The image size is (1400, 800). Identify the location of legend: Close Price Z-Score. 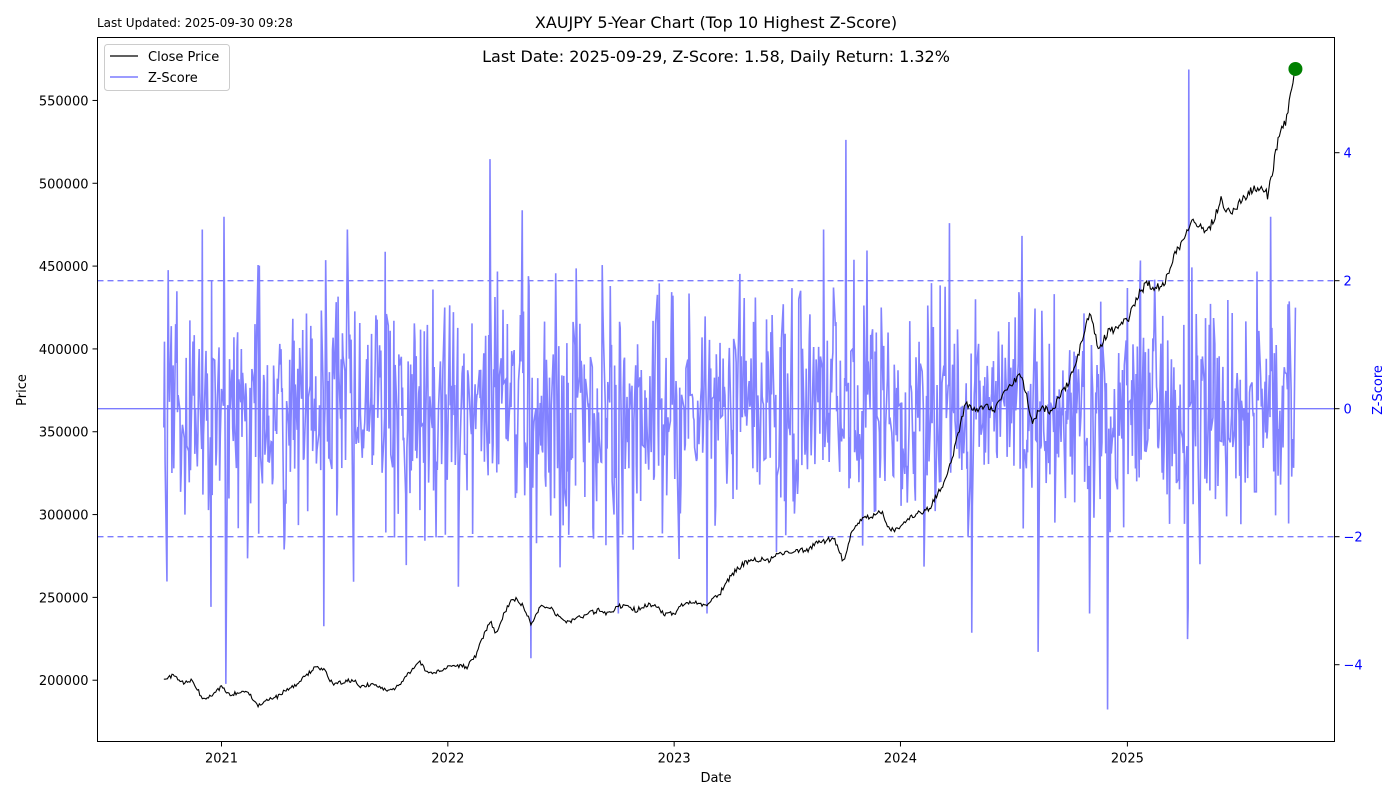
(167, 67).